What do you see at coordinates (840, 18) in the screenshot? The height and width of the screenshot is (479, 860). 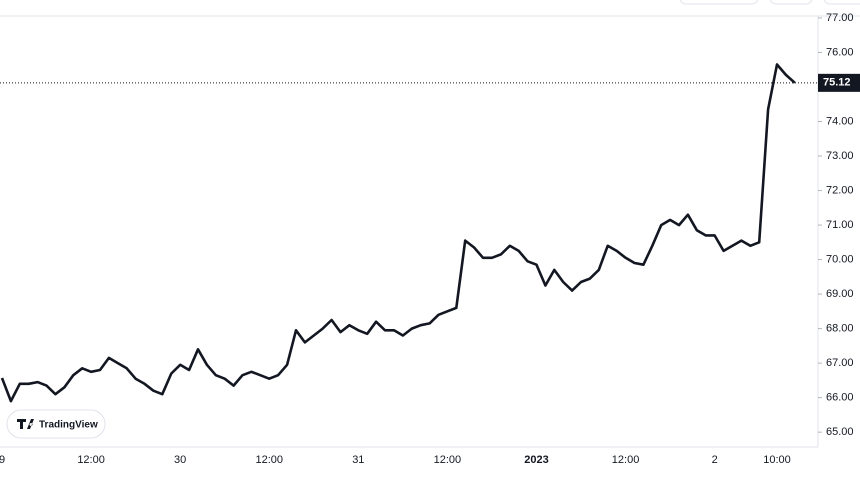 I see `y-tick-label: 77.00` at bounding box center [840, 18].